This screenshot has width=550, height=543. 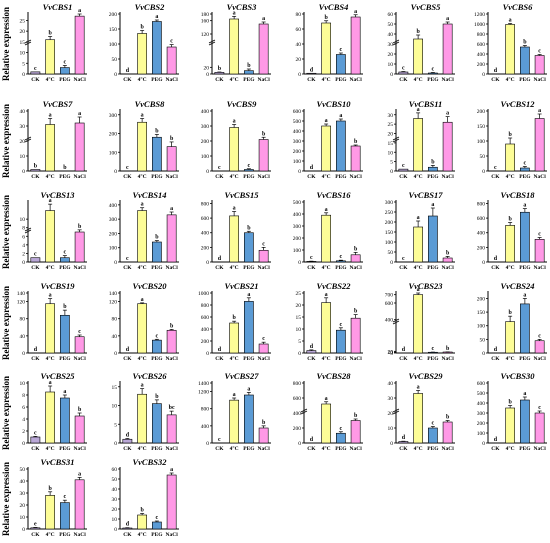 I want to click on y-tick-label: 150, so click(x=481, y=127).